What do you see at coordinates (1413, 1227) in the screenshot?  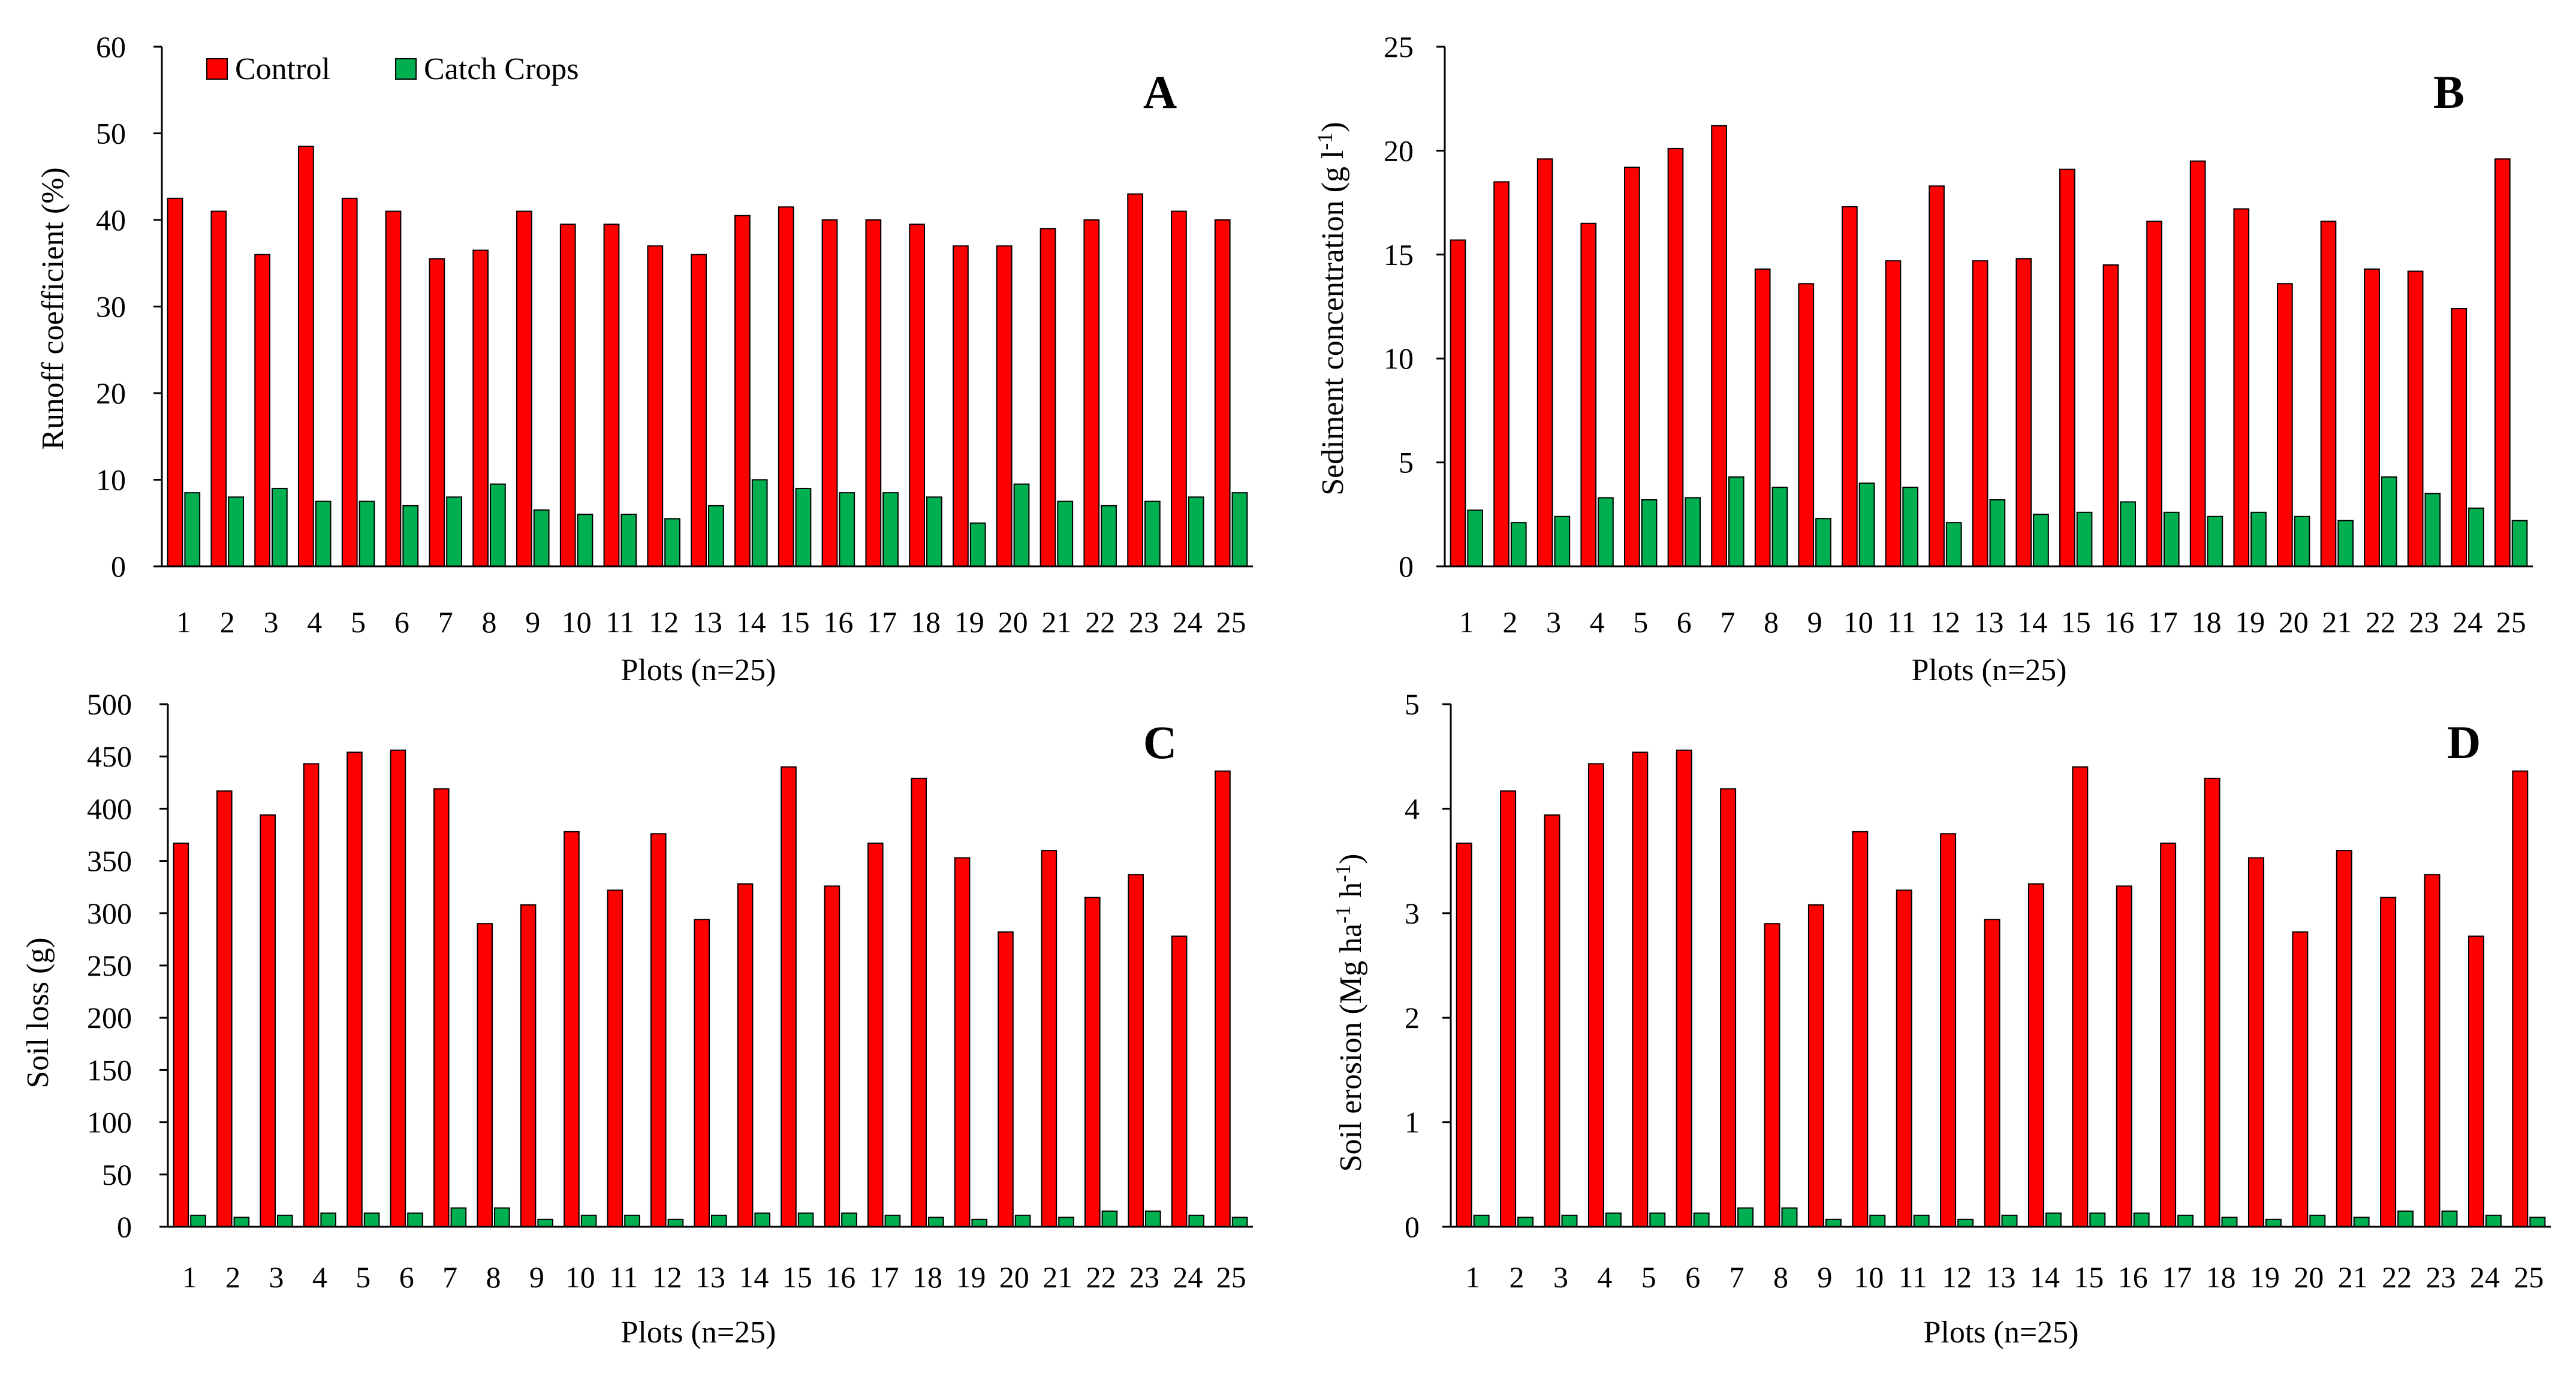 I see `panel-d-ytick-label: 0` at bounding box center [1413, 1227].